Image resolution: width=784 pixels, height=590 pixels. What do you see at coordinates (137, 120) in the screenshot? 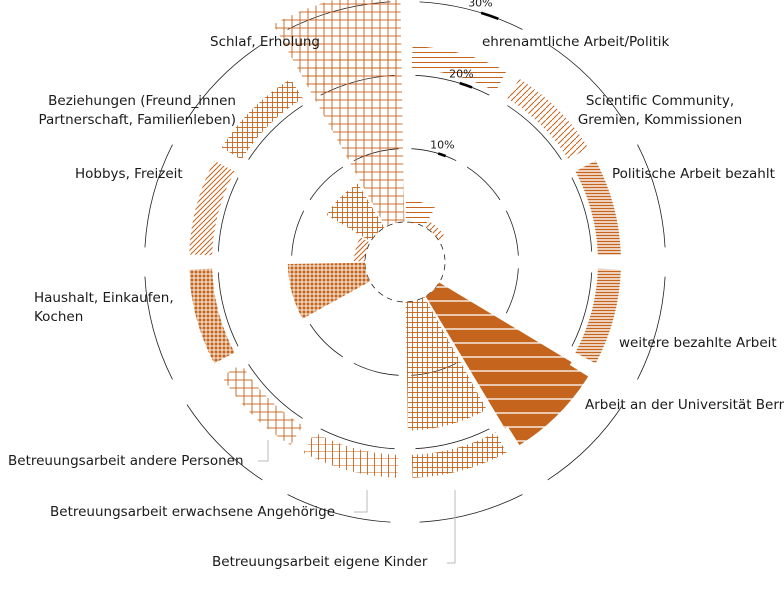
I see `category-label-line: Partnerschaft, Familienleben)` at bounding box center [137, 120].